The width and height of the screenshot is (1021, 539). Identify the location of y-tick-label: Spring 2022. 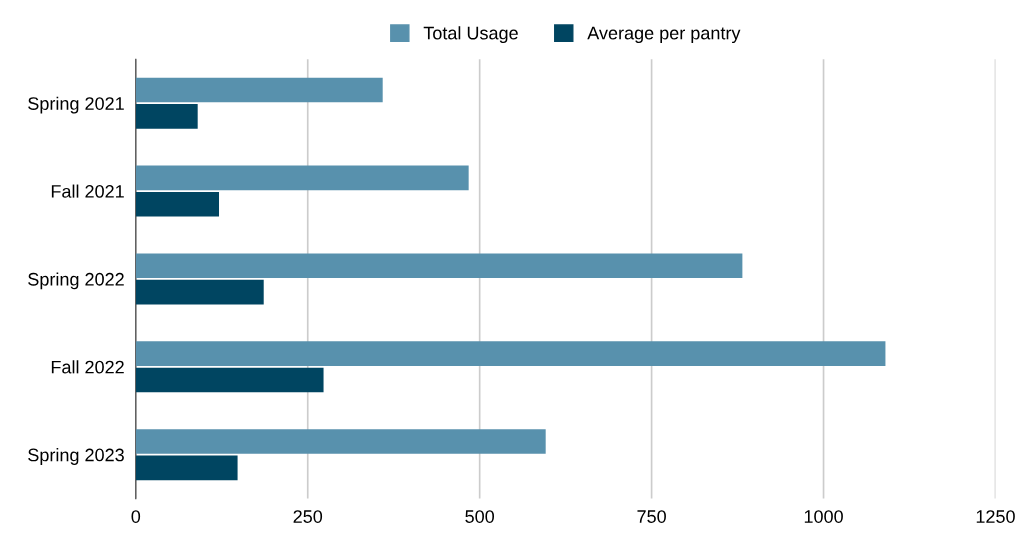
(76, 281).